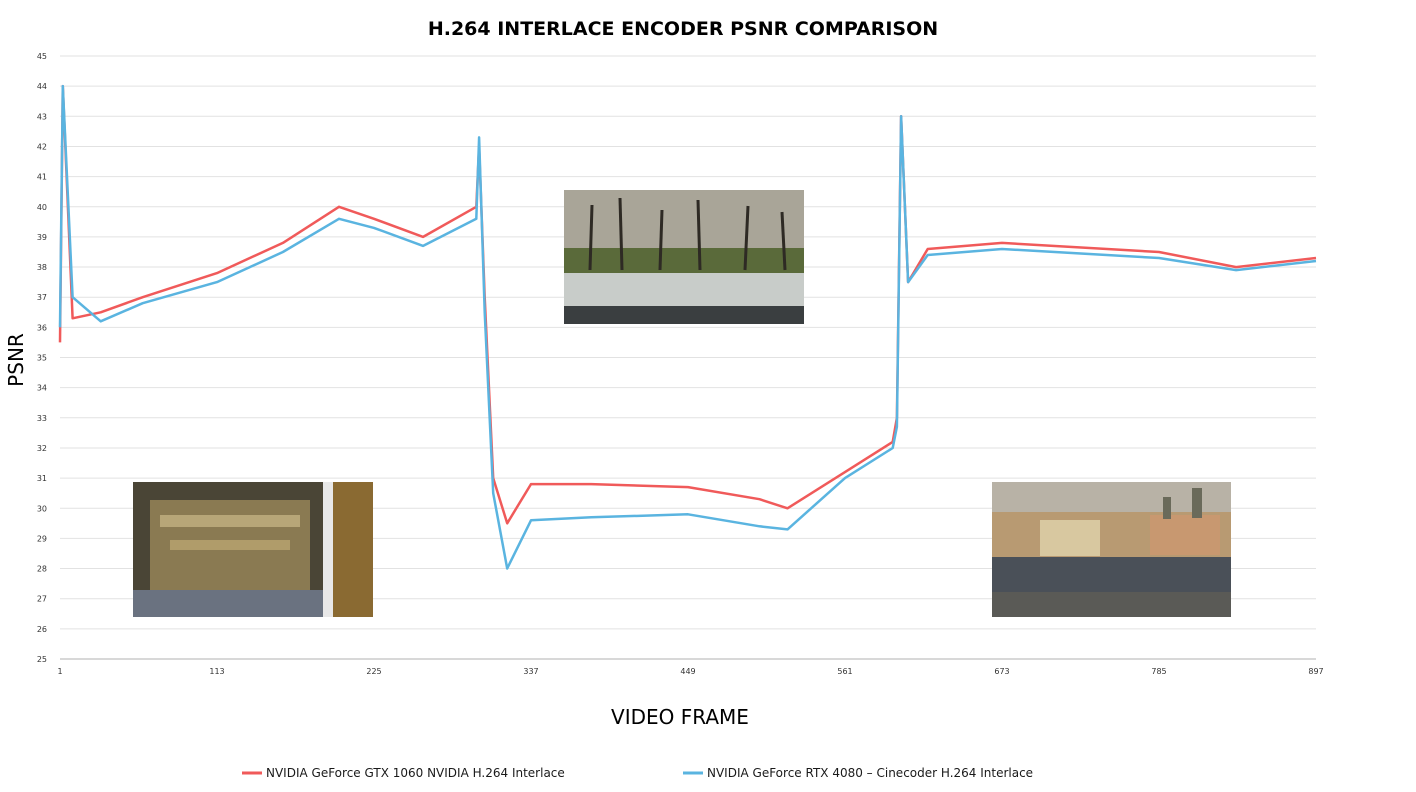 The width and height of the screenshot is (1416, 792). Describe the element at coordinates (1315, 671) in the screenshot. I see `x-tick-label: 897` at that location.